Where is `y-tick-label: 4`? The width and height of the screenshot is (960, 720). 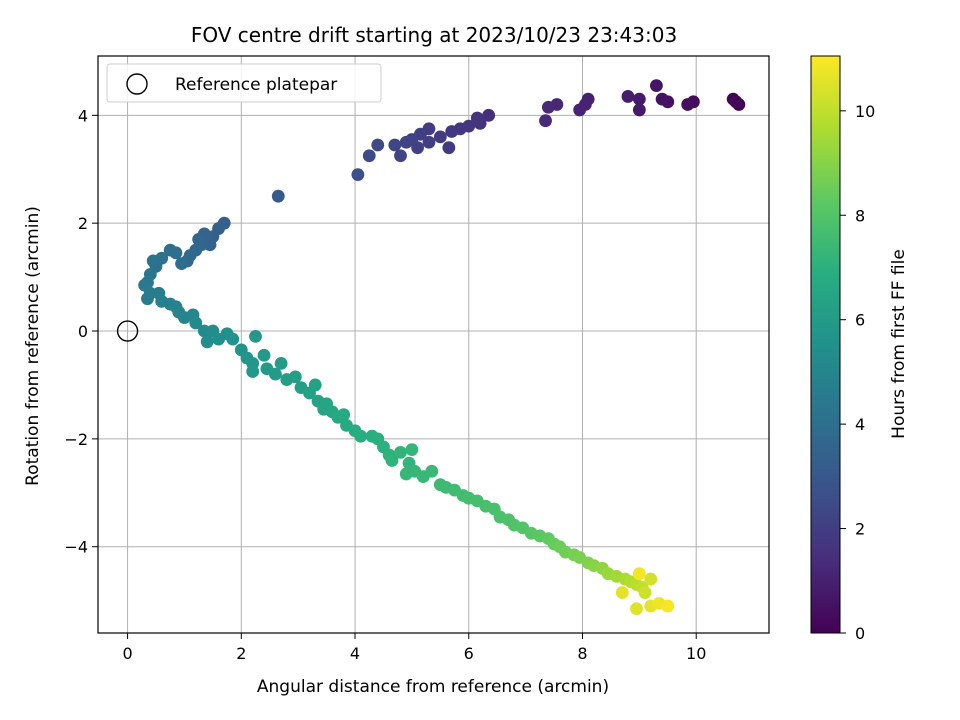 y-tick-label: 4 is located at coordinates (83, 115).